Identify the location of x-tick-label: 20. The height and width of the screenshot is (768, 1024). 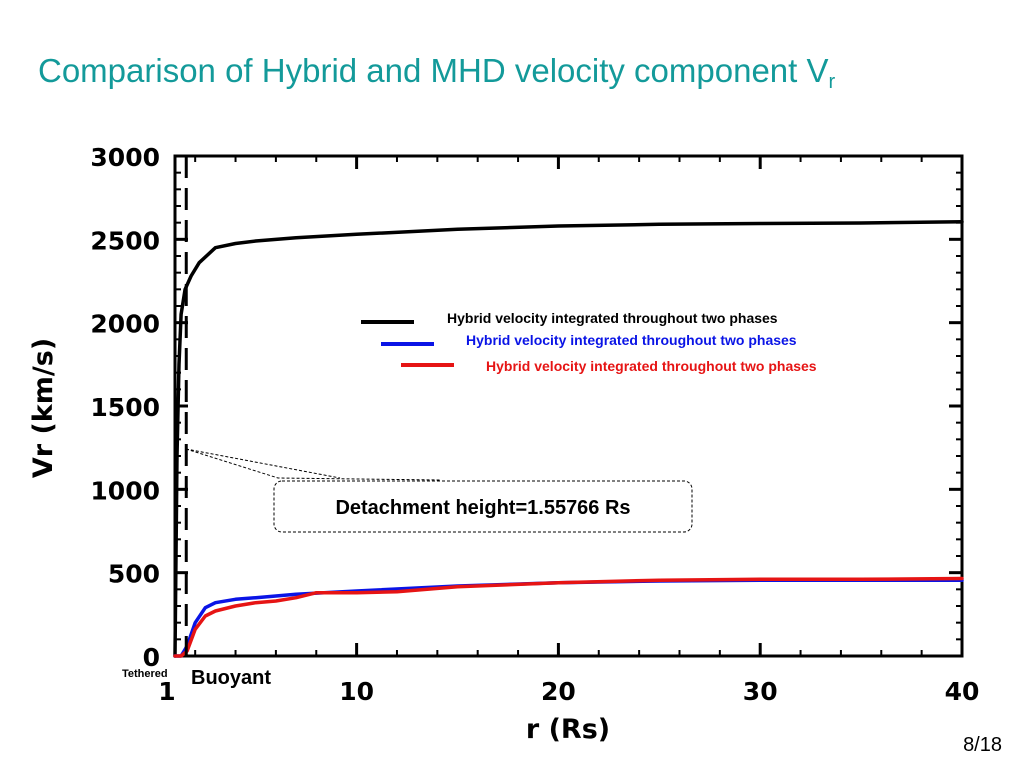
(558, 691).